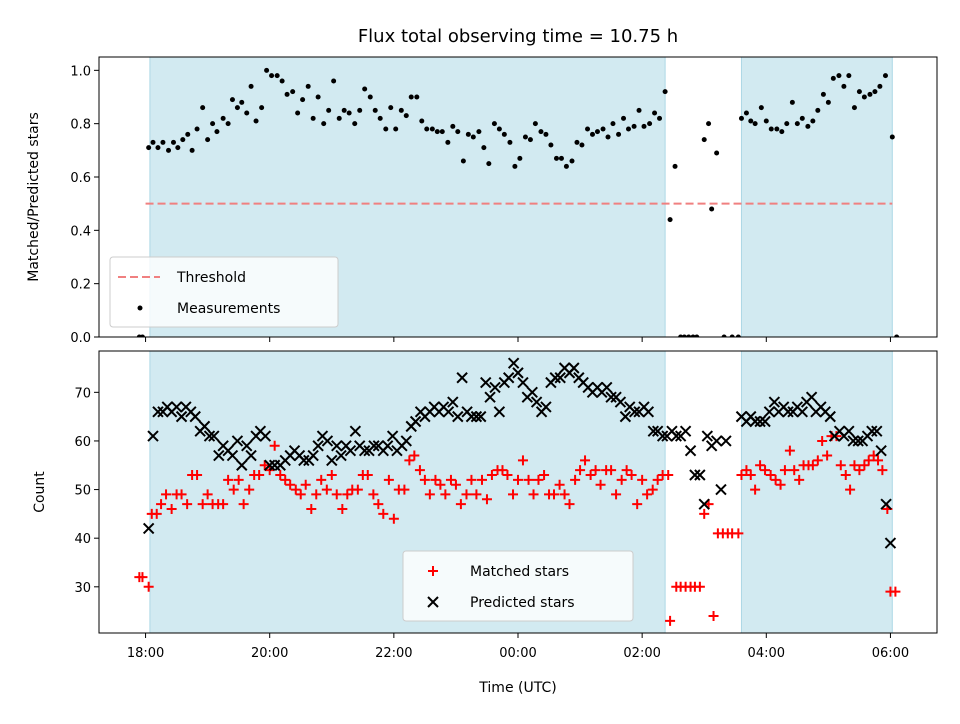  What do you see at coordinates (211, 278) in the screenshot?
I see `legend-label: Threshold` at bounding box center [211, 278].